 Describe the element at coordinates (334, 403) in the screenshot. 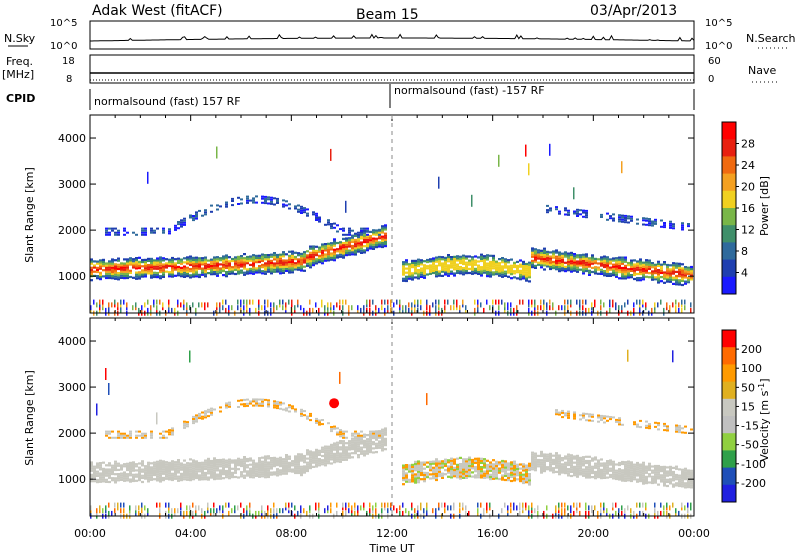

I see `velocity-cluster` at that location.